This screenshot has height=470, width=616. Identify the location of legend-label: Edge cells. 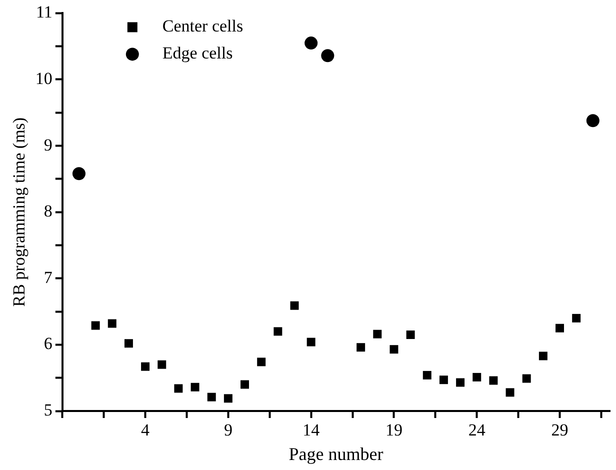
(197, 53).